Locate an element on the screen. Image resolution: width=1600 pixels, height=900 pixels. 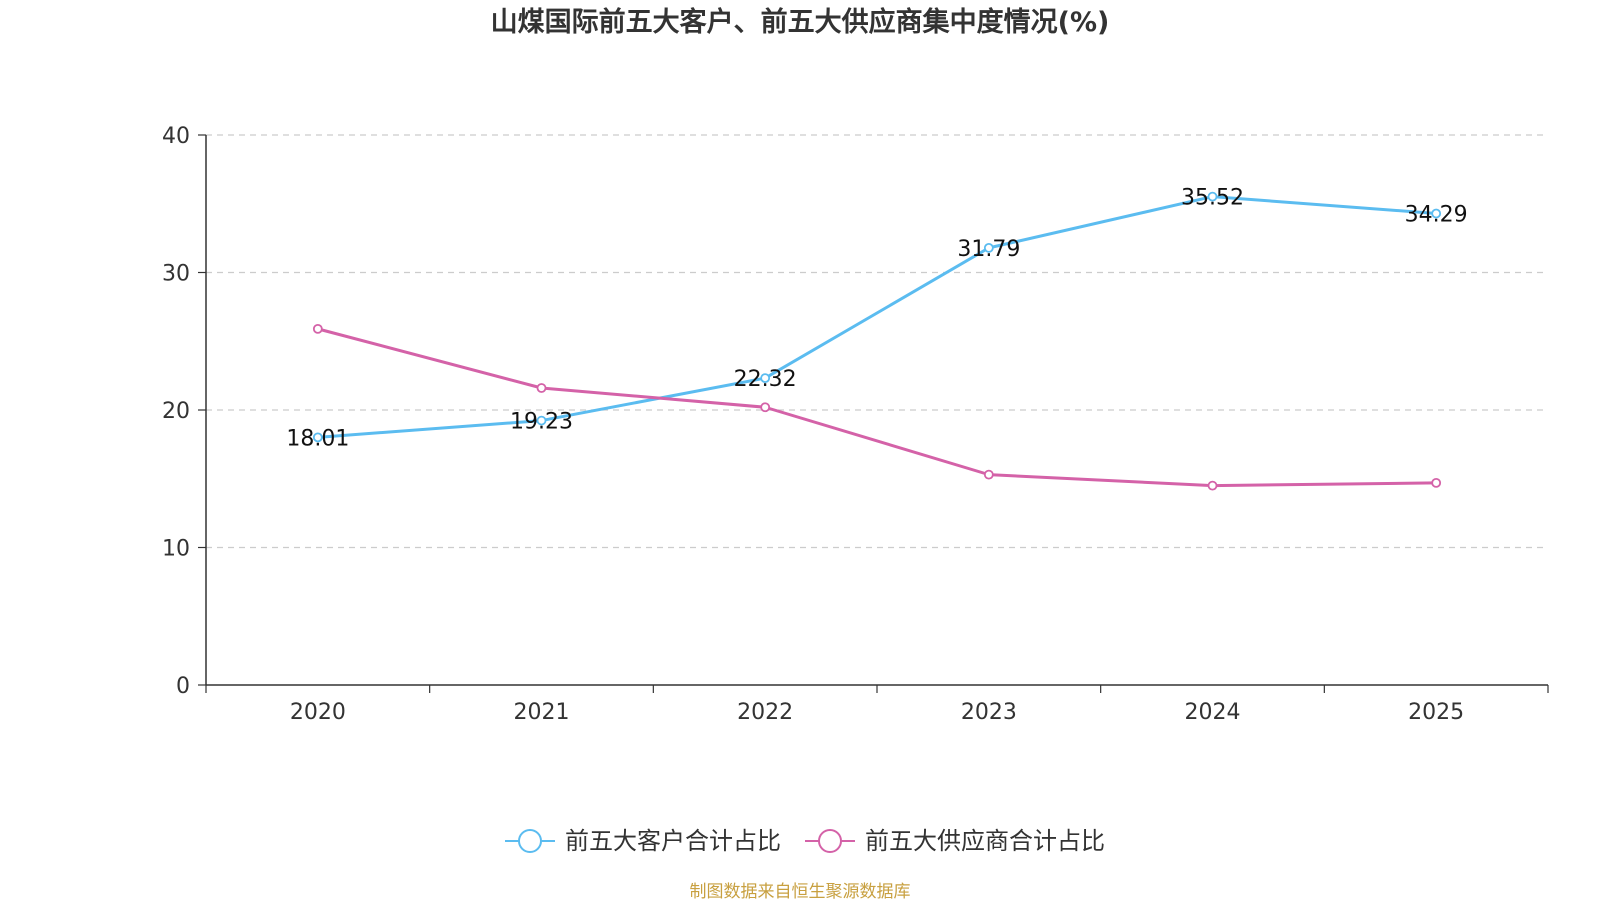
chart-title: 山煤国际前五大客户、前五大供应商集中度情况(%) is located at coordinates (800, 22).